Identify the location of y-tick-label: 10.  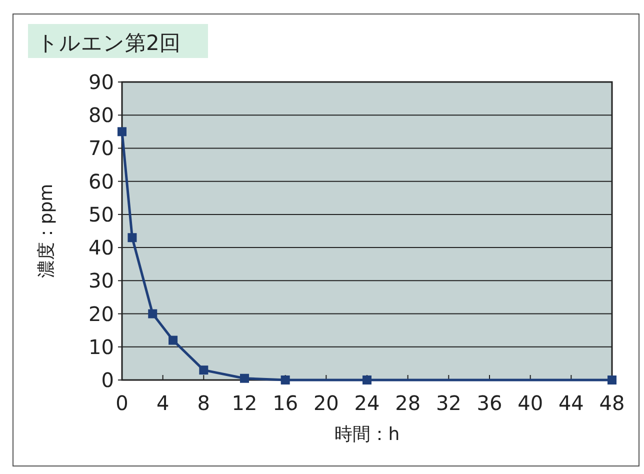
(101, 346).